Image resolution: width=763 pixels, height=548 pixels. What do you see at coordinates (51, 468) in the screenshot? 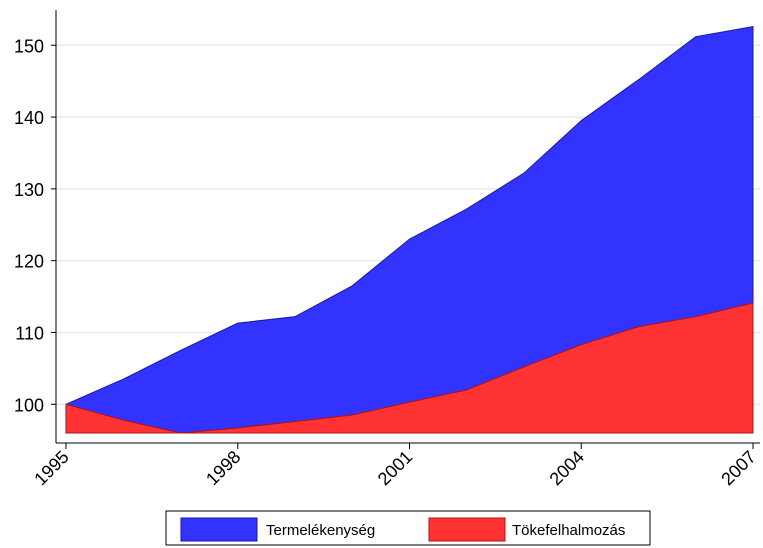
I see `x-tick-label-1995: 1995` at bounding box center [51, 468].